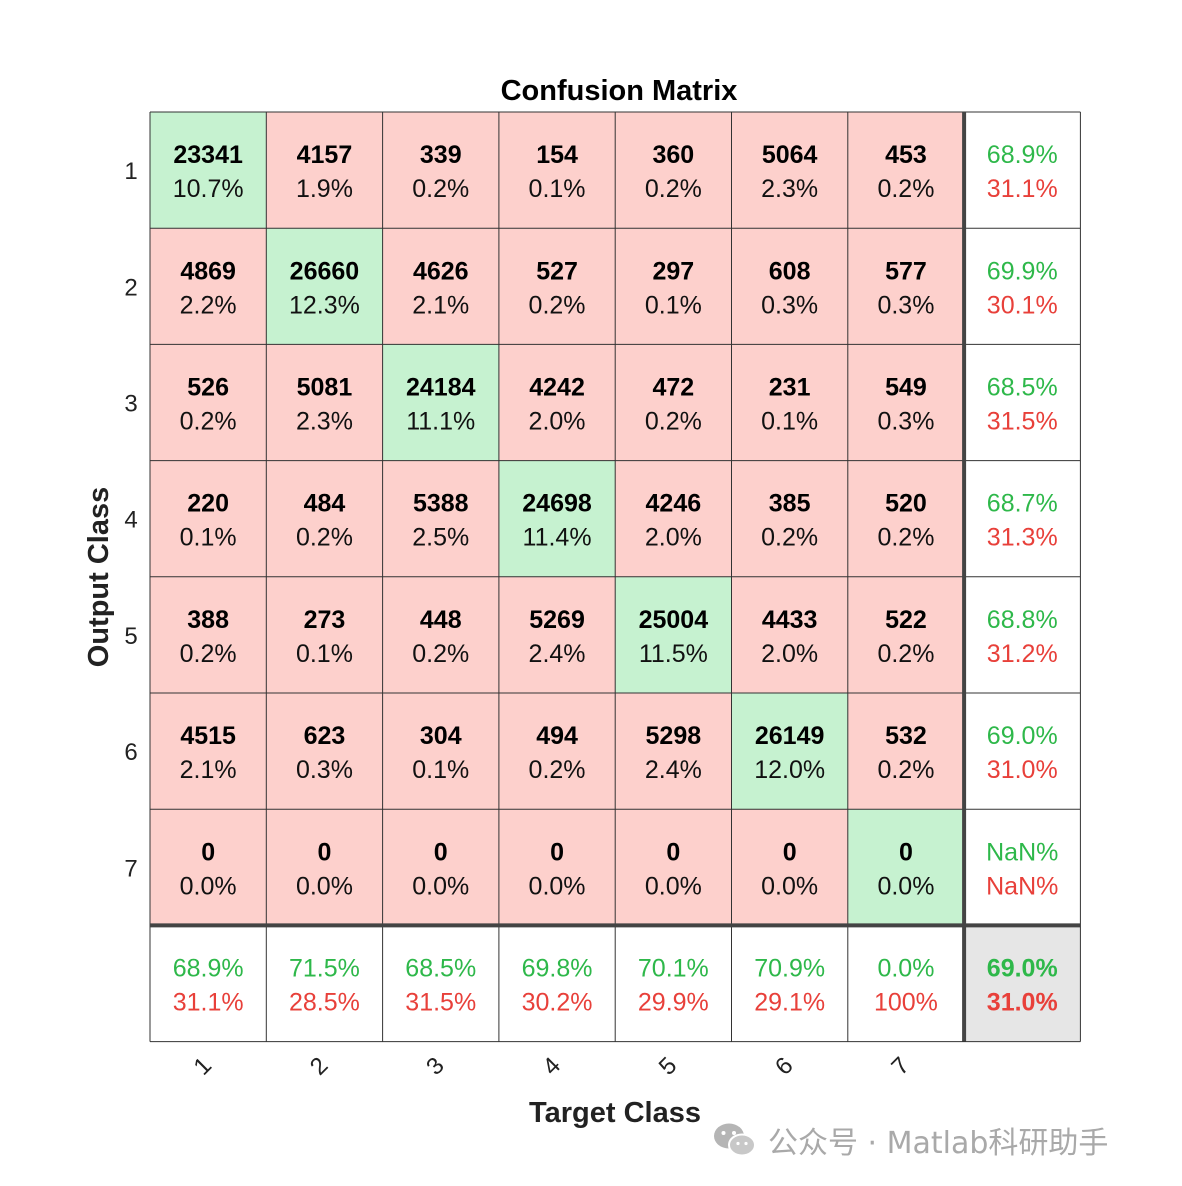  I want to click on cell-count: 448, so click(441, 620).